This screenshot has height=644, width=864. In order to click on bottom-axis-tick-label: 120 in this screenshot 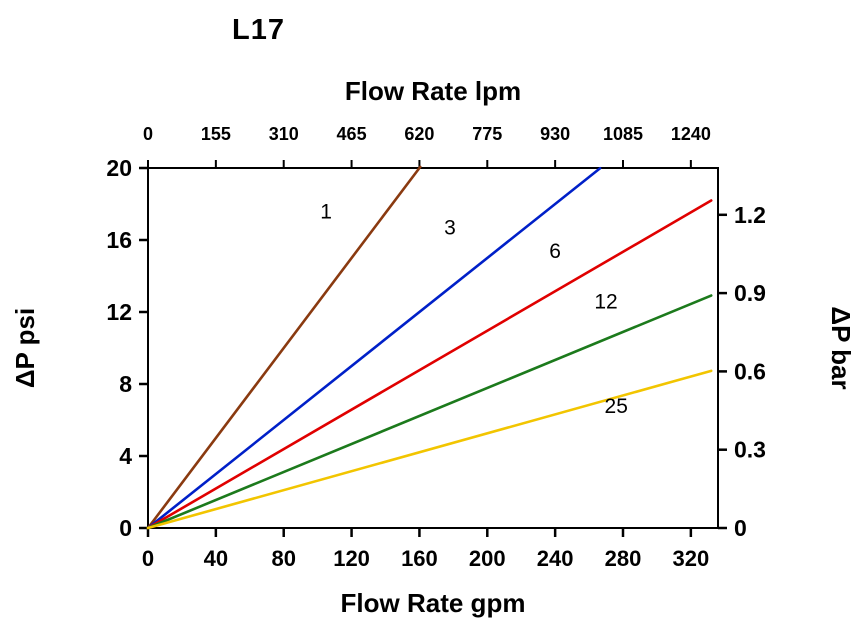, I will do `click(351, 558)`.